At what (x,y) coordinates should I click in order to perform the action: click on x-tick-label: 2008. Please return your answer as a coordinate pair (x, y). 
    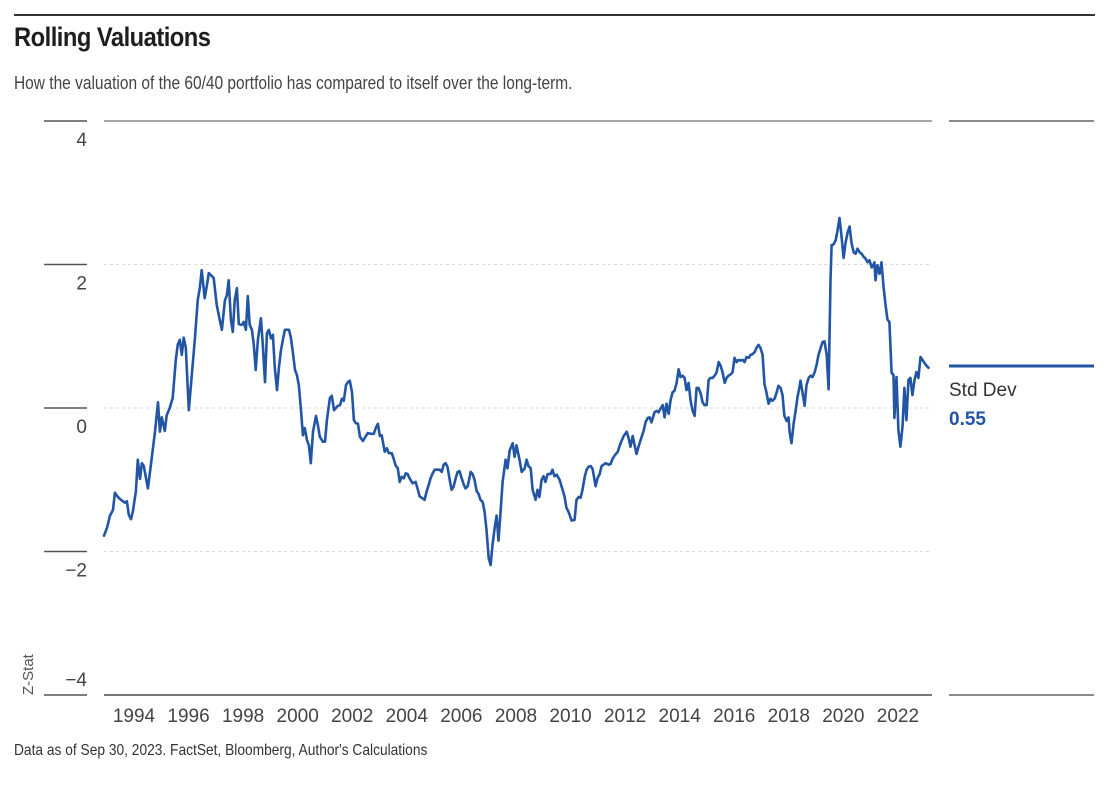
    Looking at the image, I should click on (516, 716).